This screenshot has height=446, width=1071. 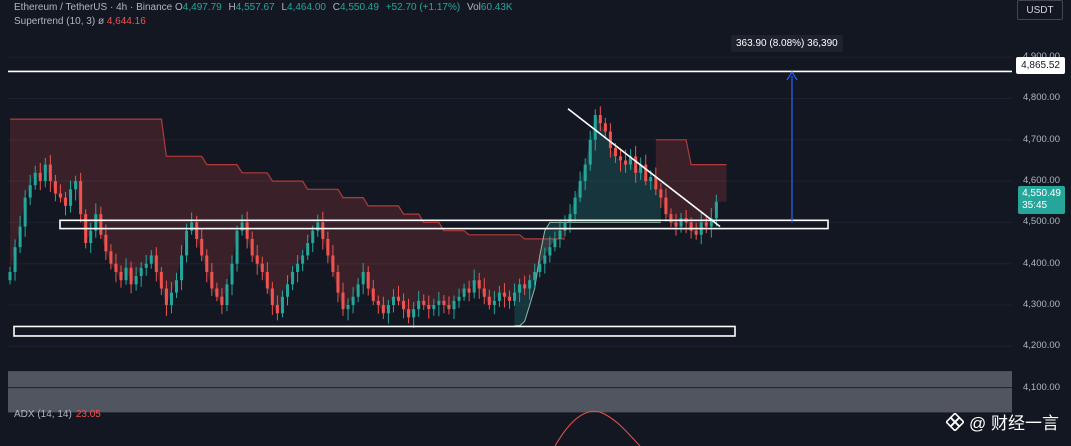 What do you see at coordinates (287, 179) in the screenshot?
I see `supertrend-down-line` at bounding box center [287, 179].